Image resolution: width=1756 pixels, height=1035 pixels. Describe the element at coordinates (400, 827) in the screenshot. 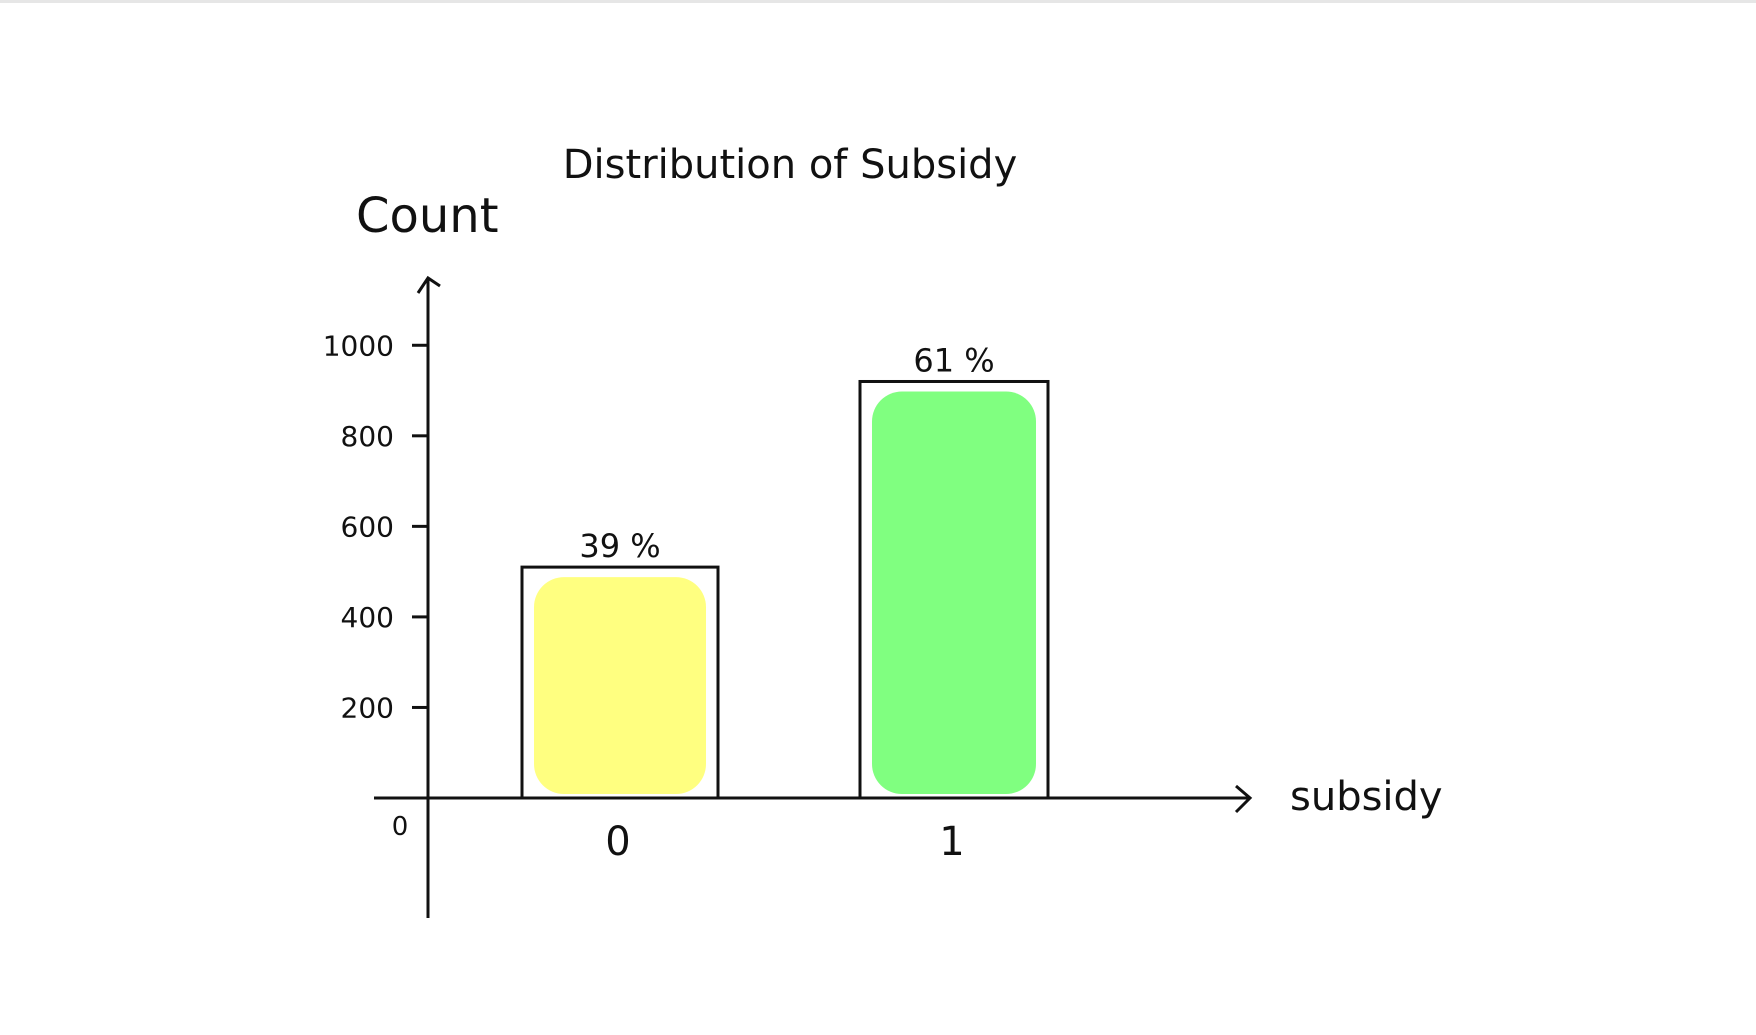

I see `origin-label: 0` at that location.